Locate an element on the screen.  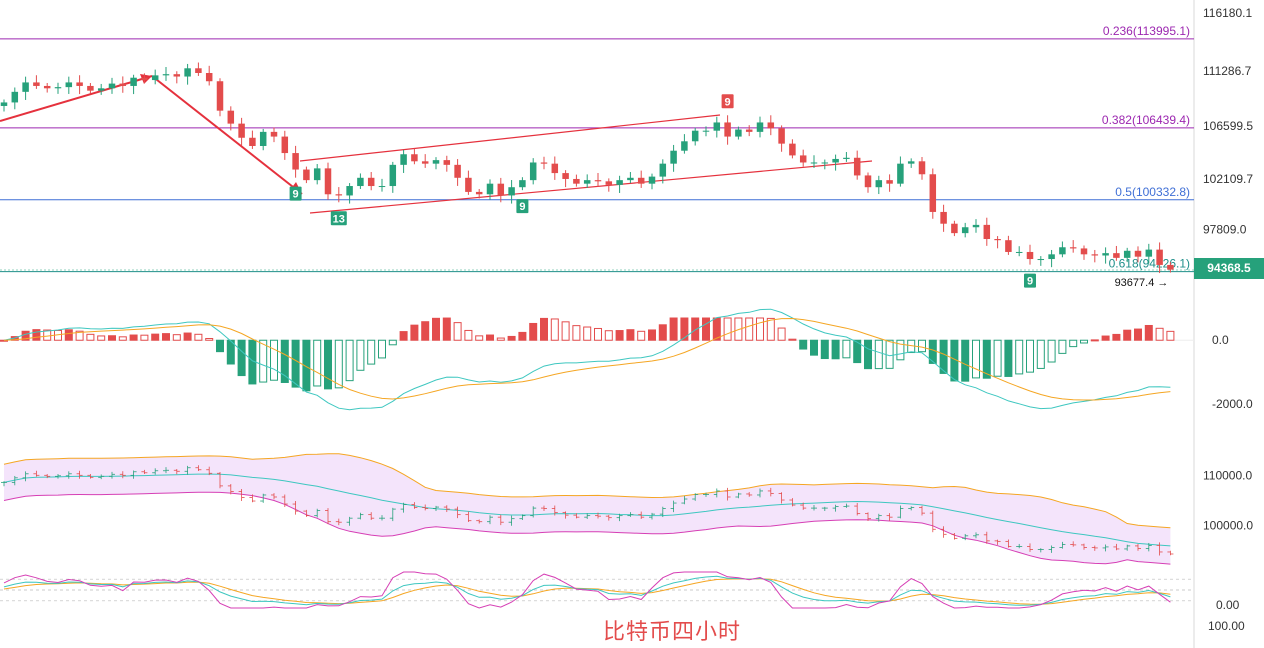
price-tick-label: 111286.7 is located at coordinates (1227, 71).